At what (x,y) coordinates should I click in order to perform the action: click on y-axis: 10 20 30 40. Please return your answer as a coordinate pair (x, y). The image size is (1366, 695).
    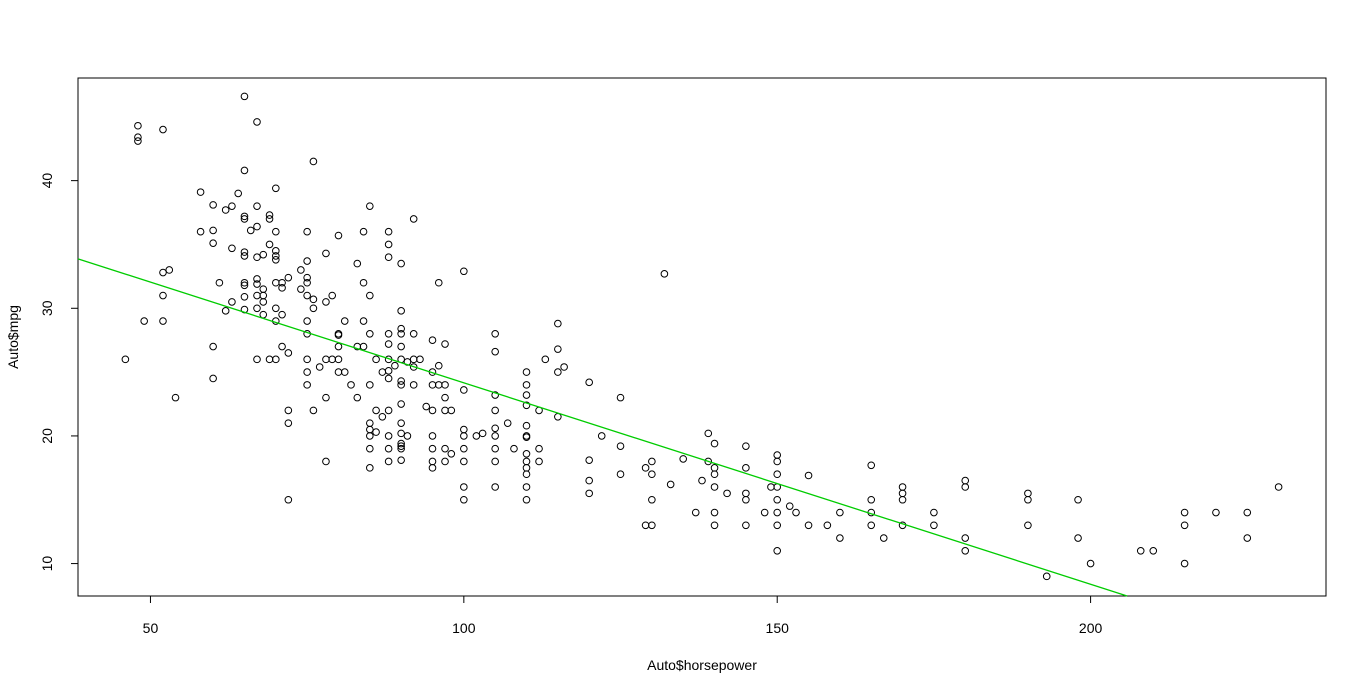
    Looking at the image, I should click on (58, 372).